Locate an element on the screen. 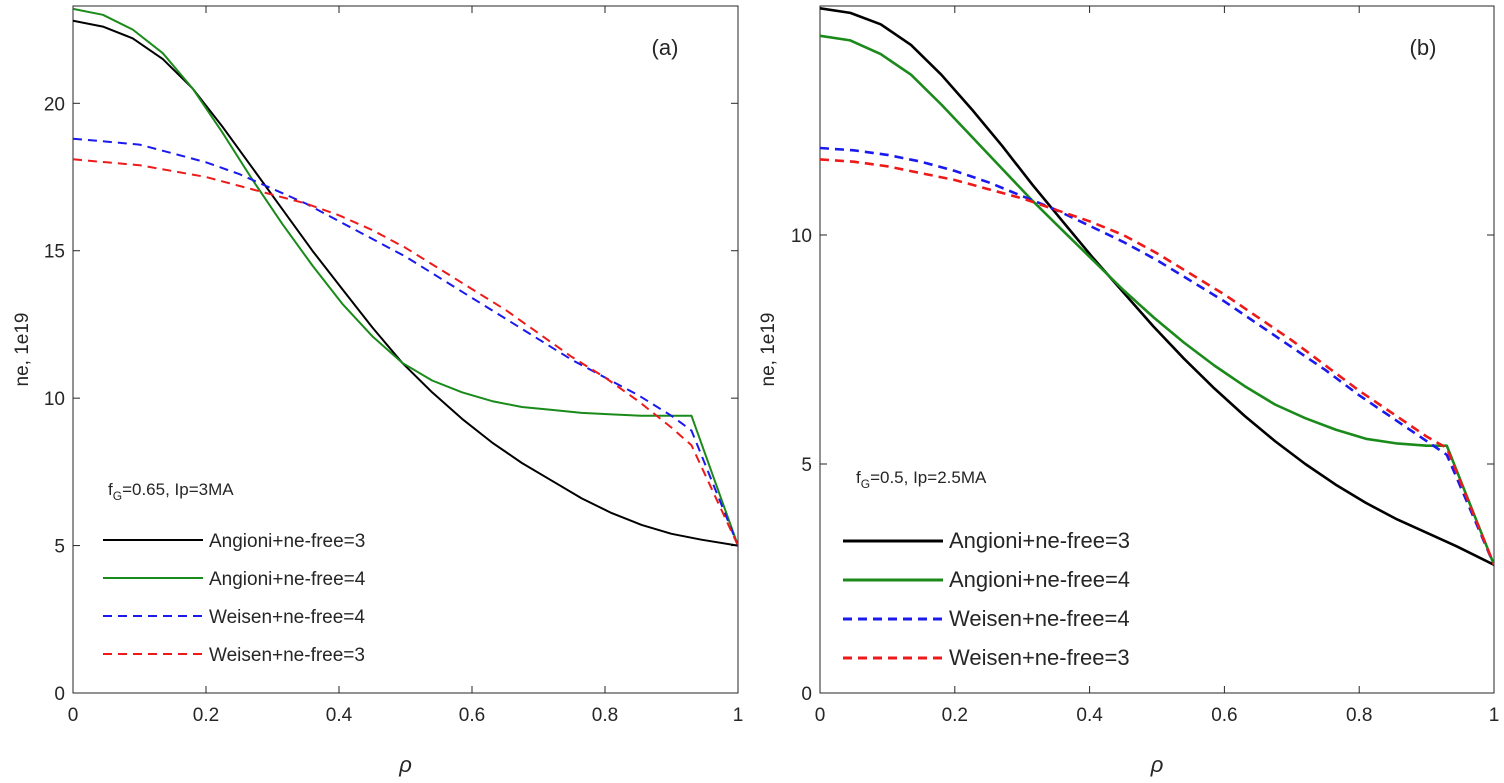  y-tick-label: 20 is located at coordinates (54, 104).